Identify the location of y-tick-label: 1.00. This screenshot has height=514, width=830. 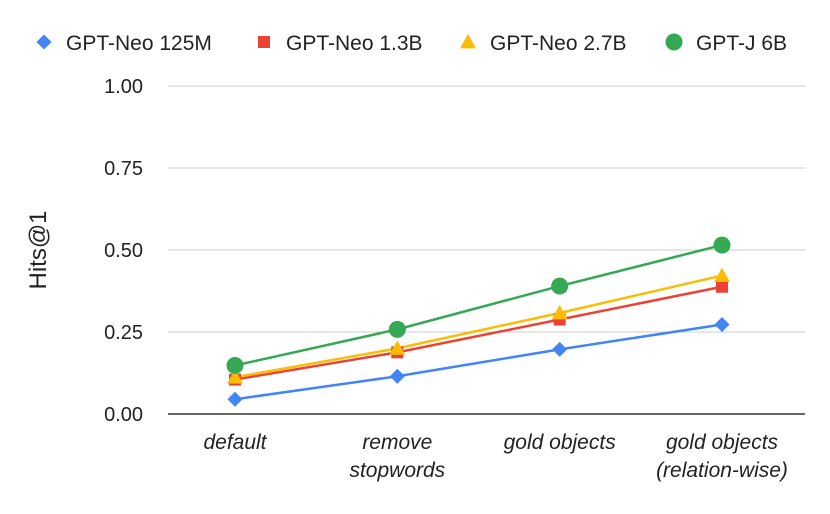
(123, 87).